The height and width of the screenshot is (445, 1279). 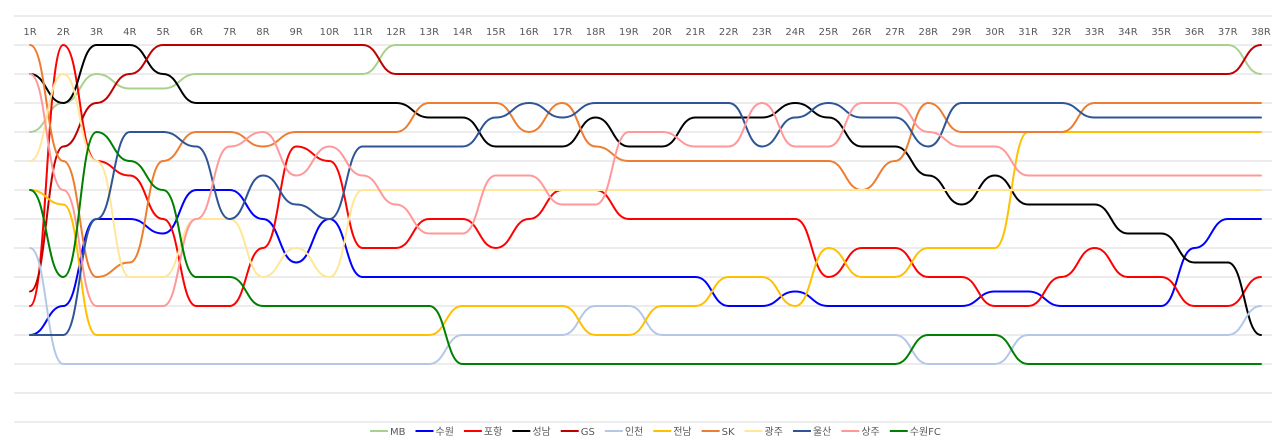 I want to click on legend-label: 수원FC, so click(x=925, y=432).